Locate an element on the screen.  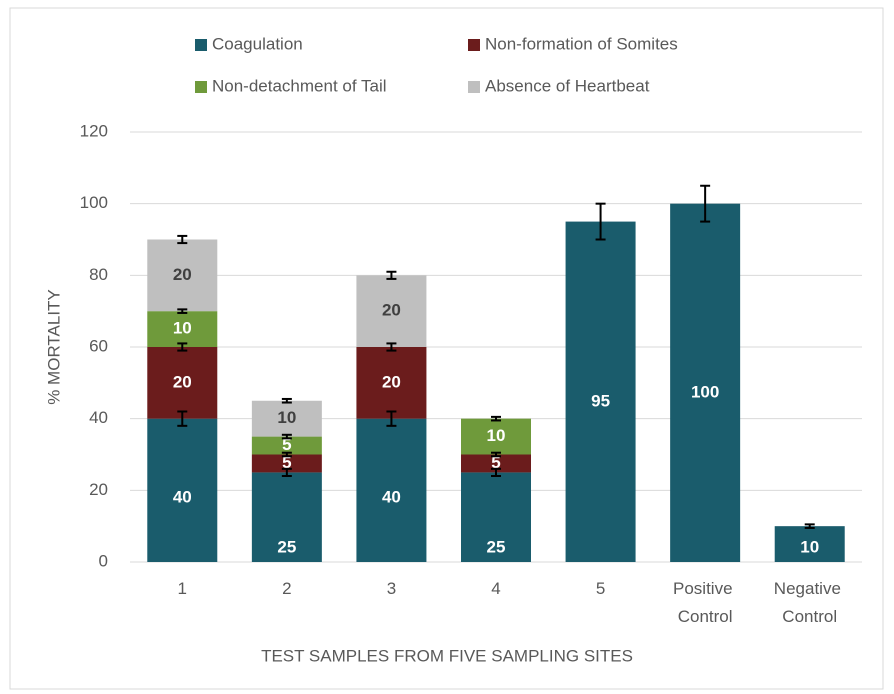
y-tick-label: 60 is located at coordinates (98, 345).